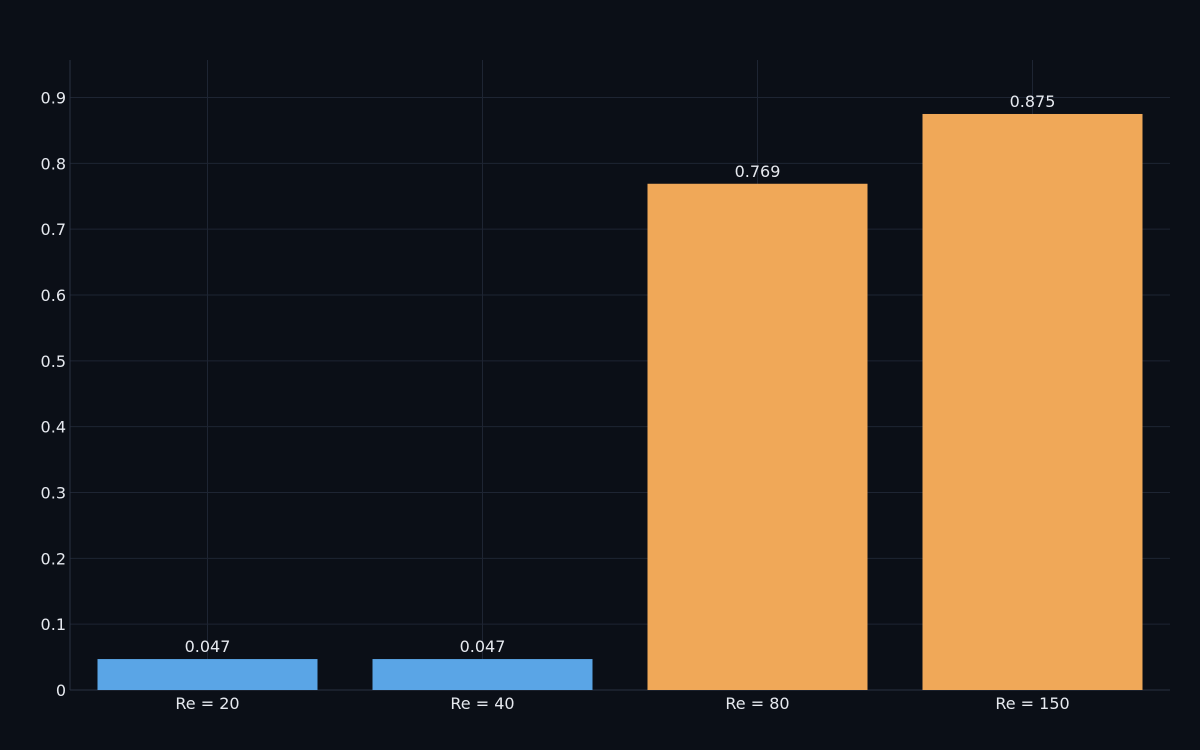  What do you see at coordinates (53, 558) in the screenshot?
I see `y-tick-label: 0.2` at bounding box center [53, 558].